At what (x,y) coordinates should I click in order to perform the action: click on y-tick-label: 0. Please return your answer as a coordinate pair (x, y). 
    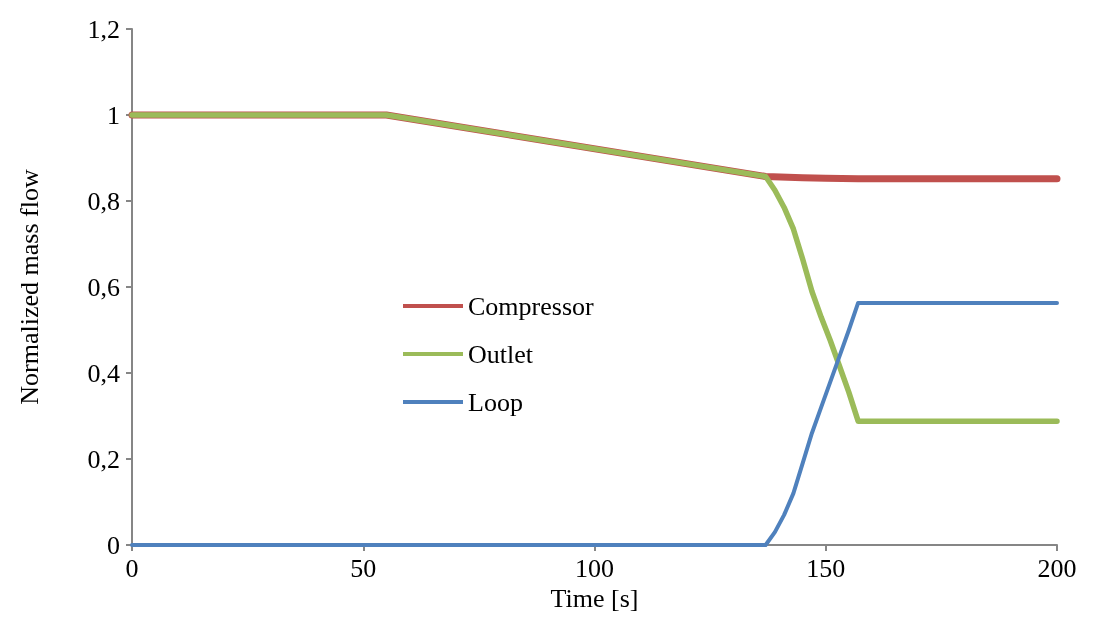
    Looking at the image, I should click on (113, 545).